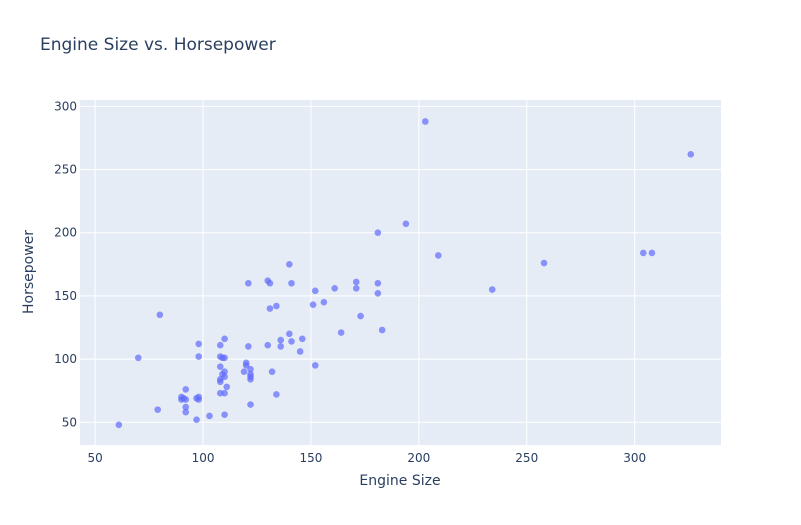  Describe the element at coordinates (65, 359) in the screenshot. I see `y-tick-label: 100` at that location.